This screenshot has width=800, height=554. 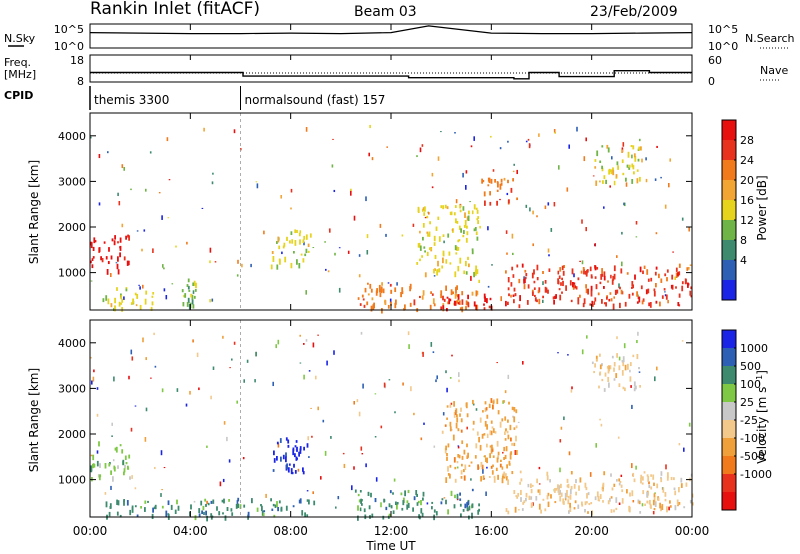 What do you see at coordinates (723, 46) in the screenshot?
I see `nsearch-tick-bottom: 10^0` at bounding box center [723, 46].